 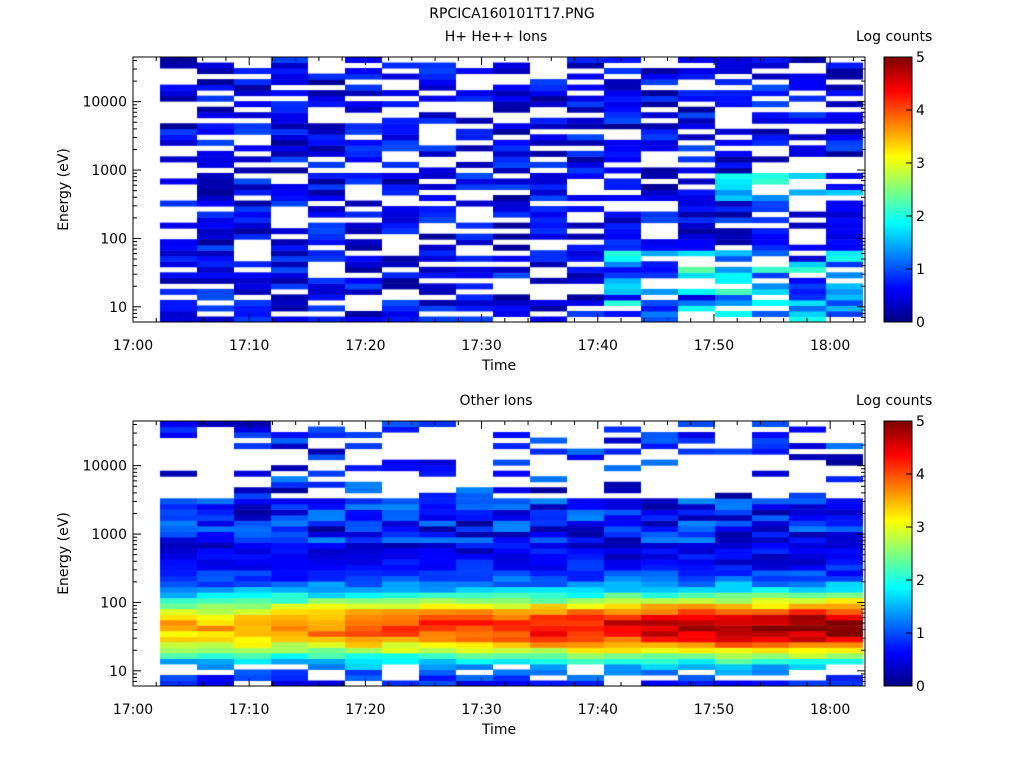 I want to click on figure-title: RPCICA160101T17.PNG, so click(x=512, y=14).